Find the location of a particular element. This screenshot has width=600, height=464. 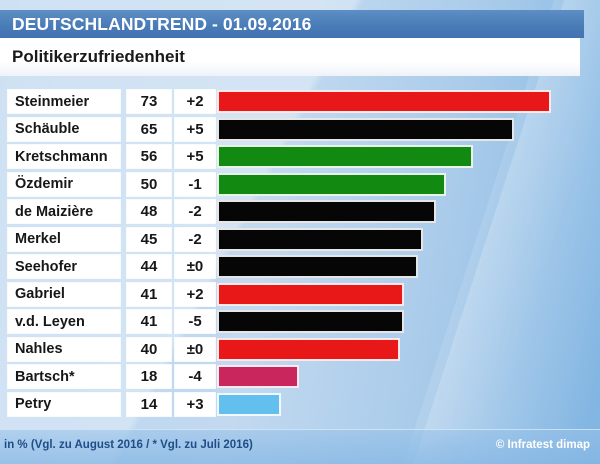

satisfaction-value: 18 is located at coordinates (149, 376).